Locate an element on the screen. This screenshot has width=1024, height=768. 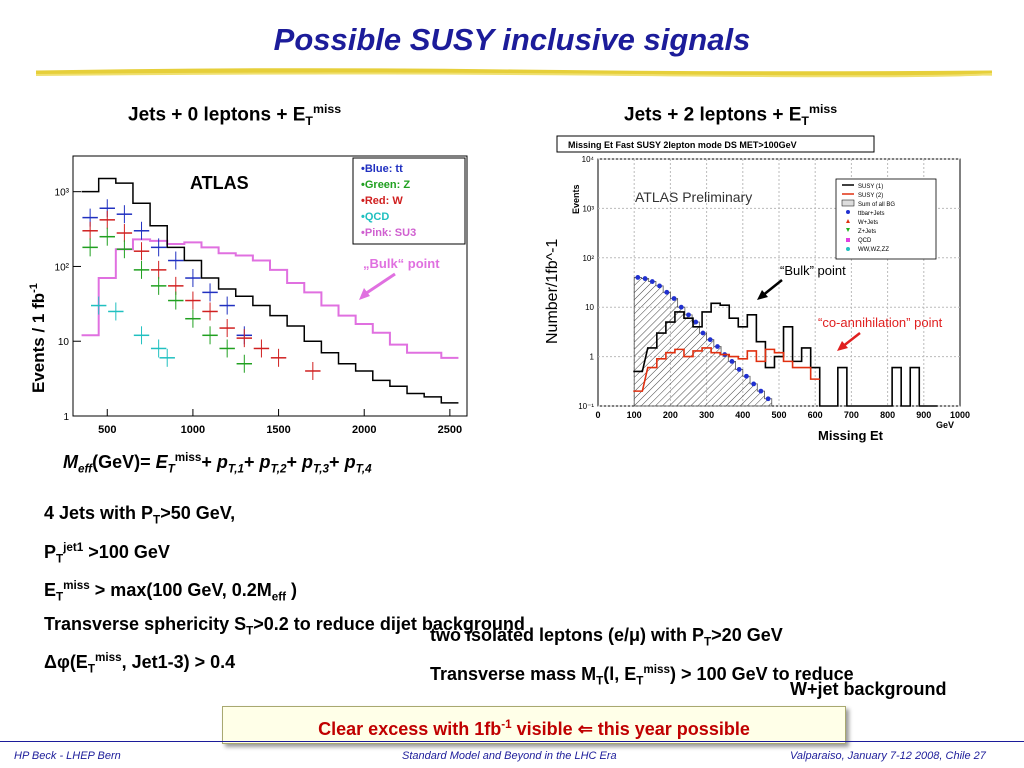
footer-rule is located at coordinates (512, 741).